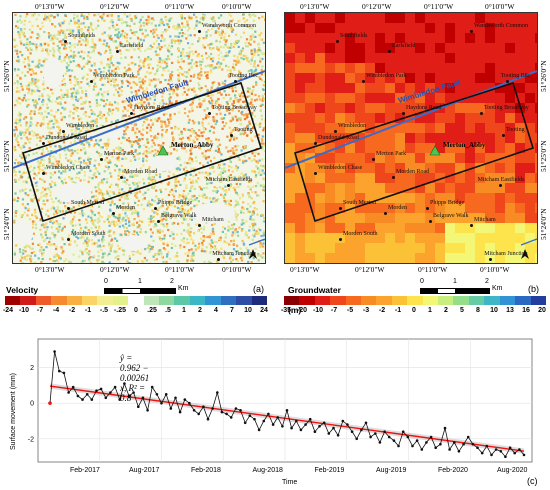  Describe the element at coordinates (163, 163) in the screenshot. I see `no-data-area` at that location.